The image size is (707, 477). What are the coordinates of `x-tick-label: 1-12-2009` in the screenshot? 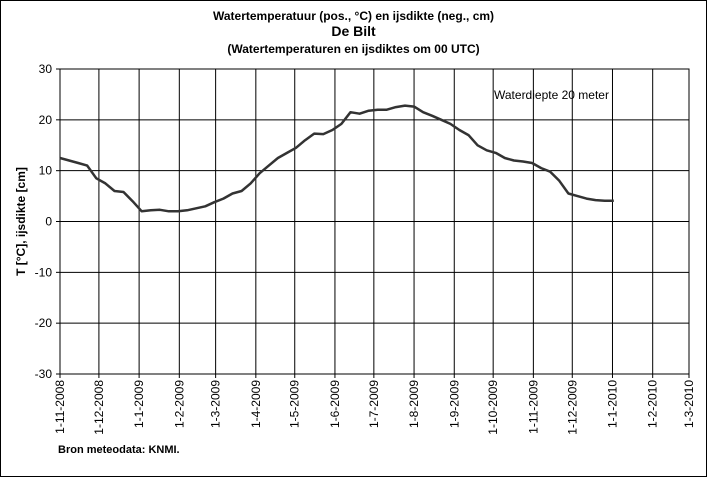 It's located at (572, 407).